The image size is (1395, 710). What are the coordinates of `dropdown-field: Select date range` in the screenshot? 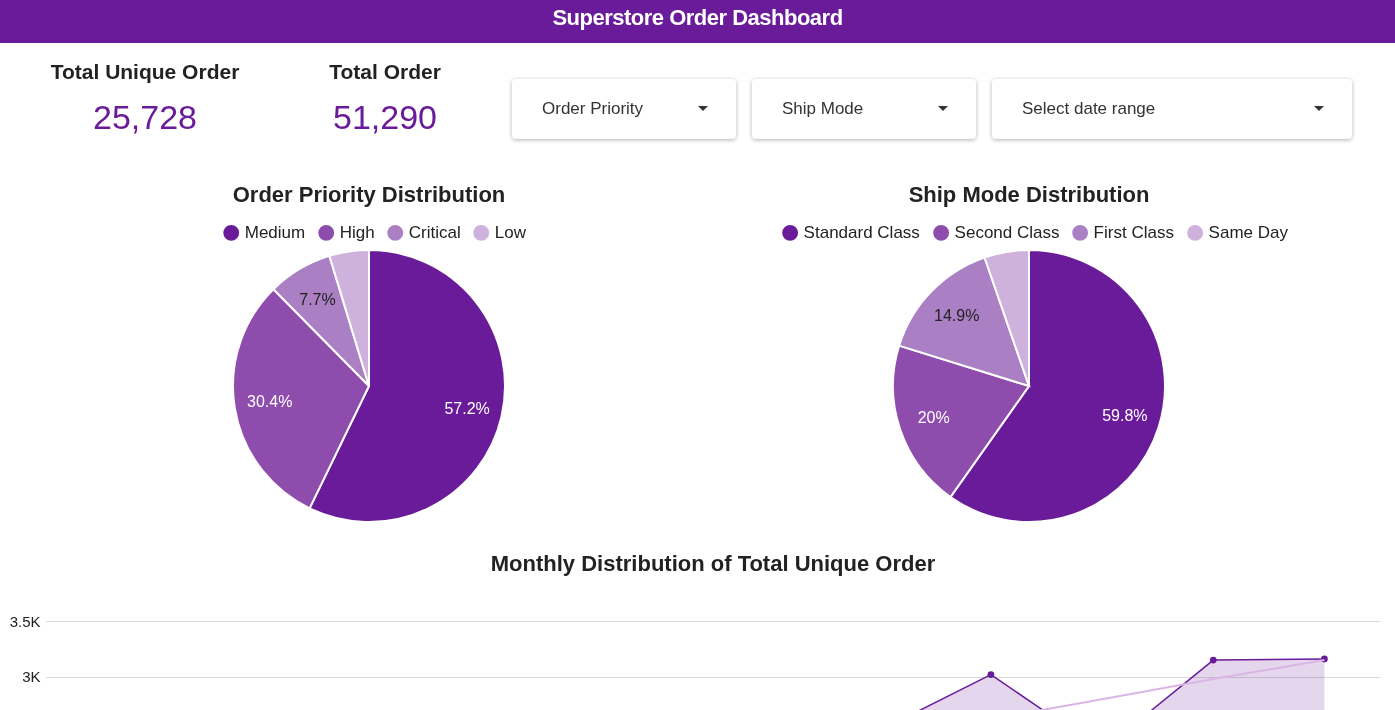 It's located at (1172, 109).